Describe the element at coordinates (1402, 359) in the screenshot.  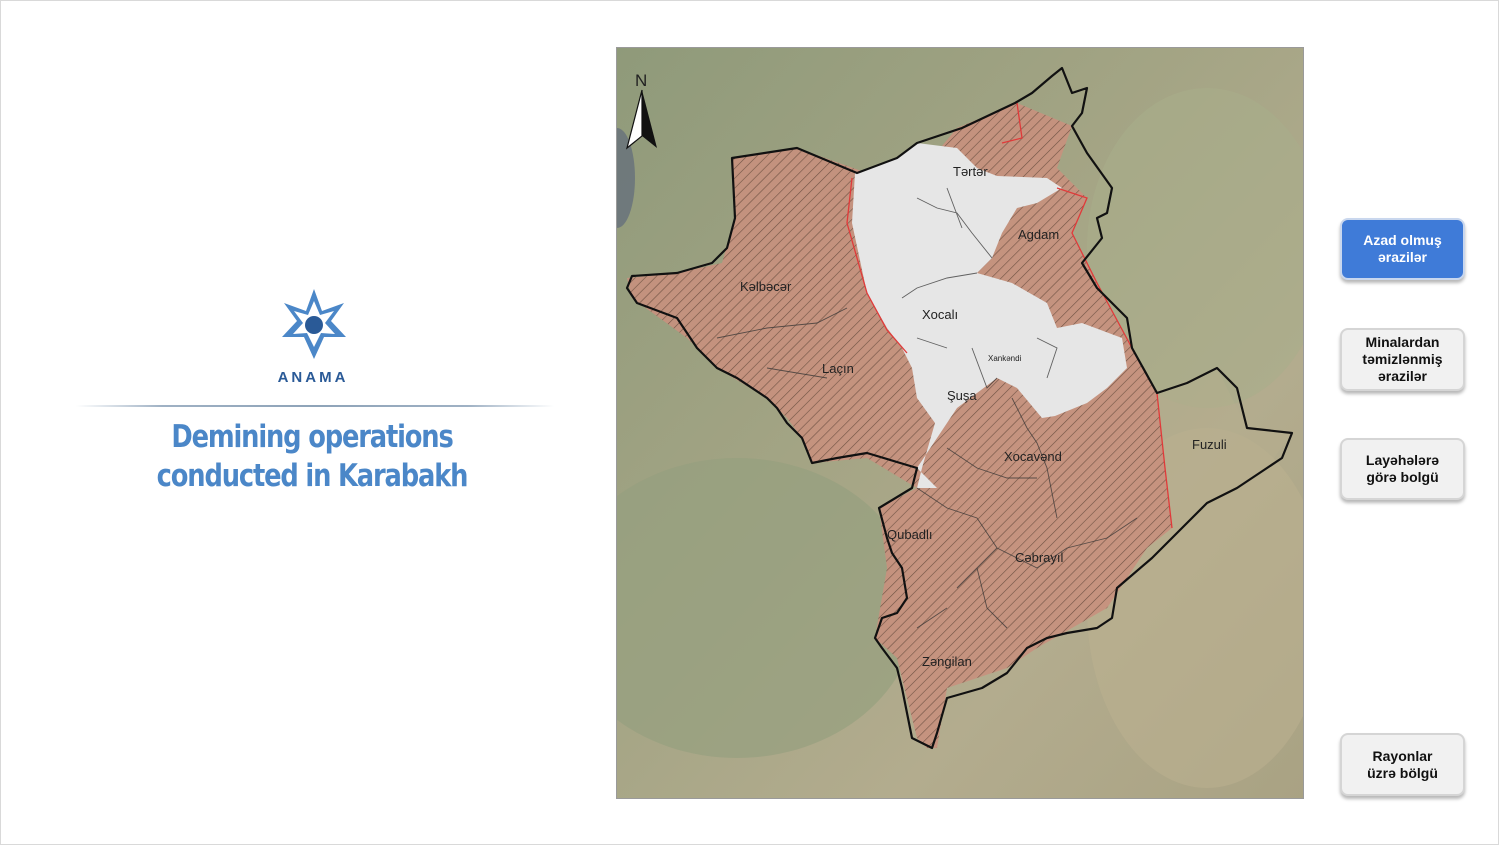
I see `cleared-areas-button: Minalardan təmizlənmiş ərazilər` at that location.